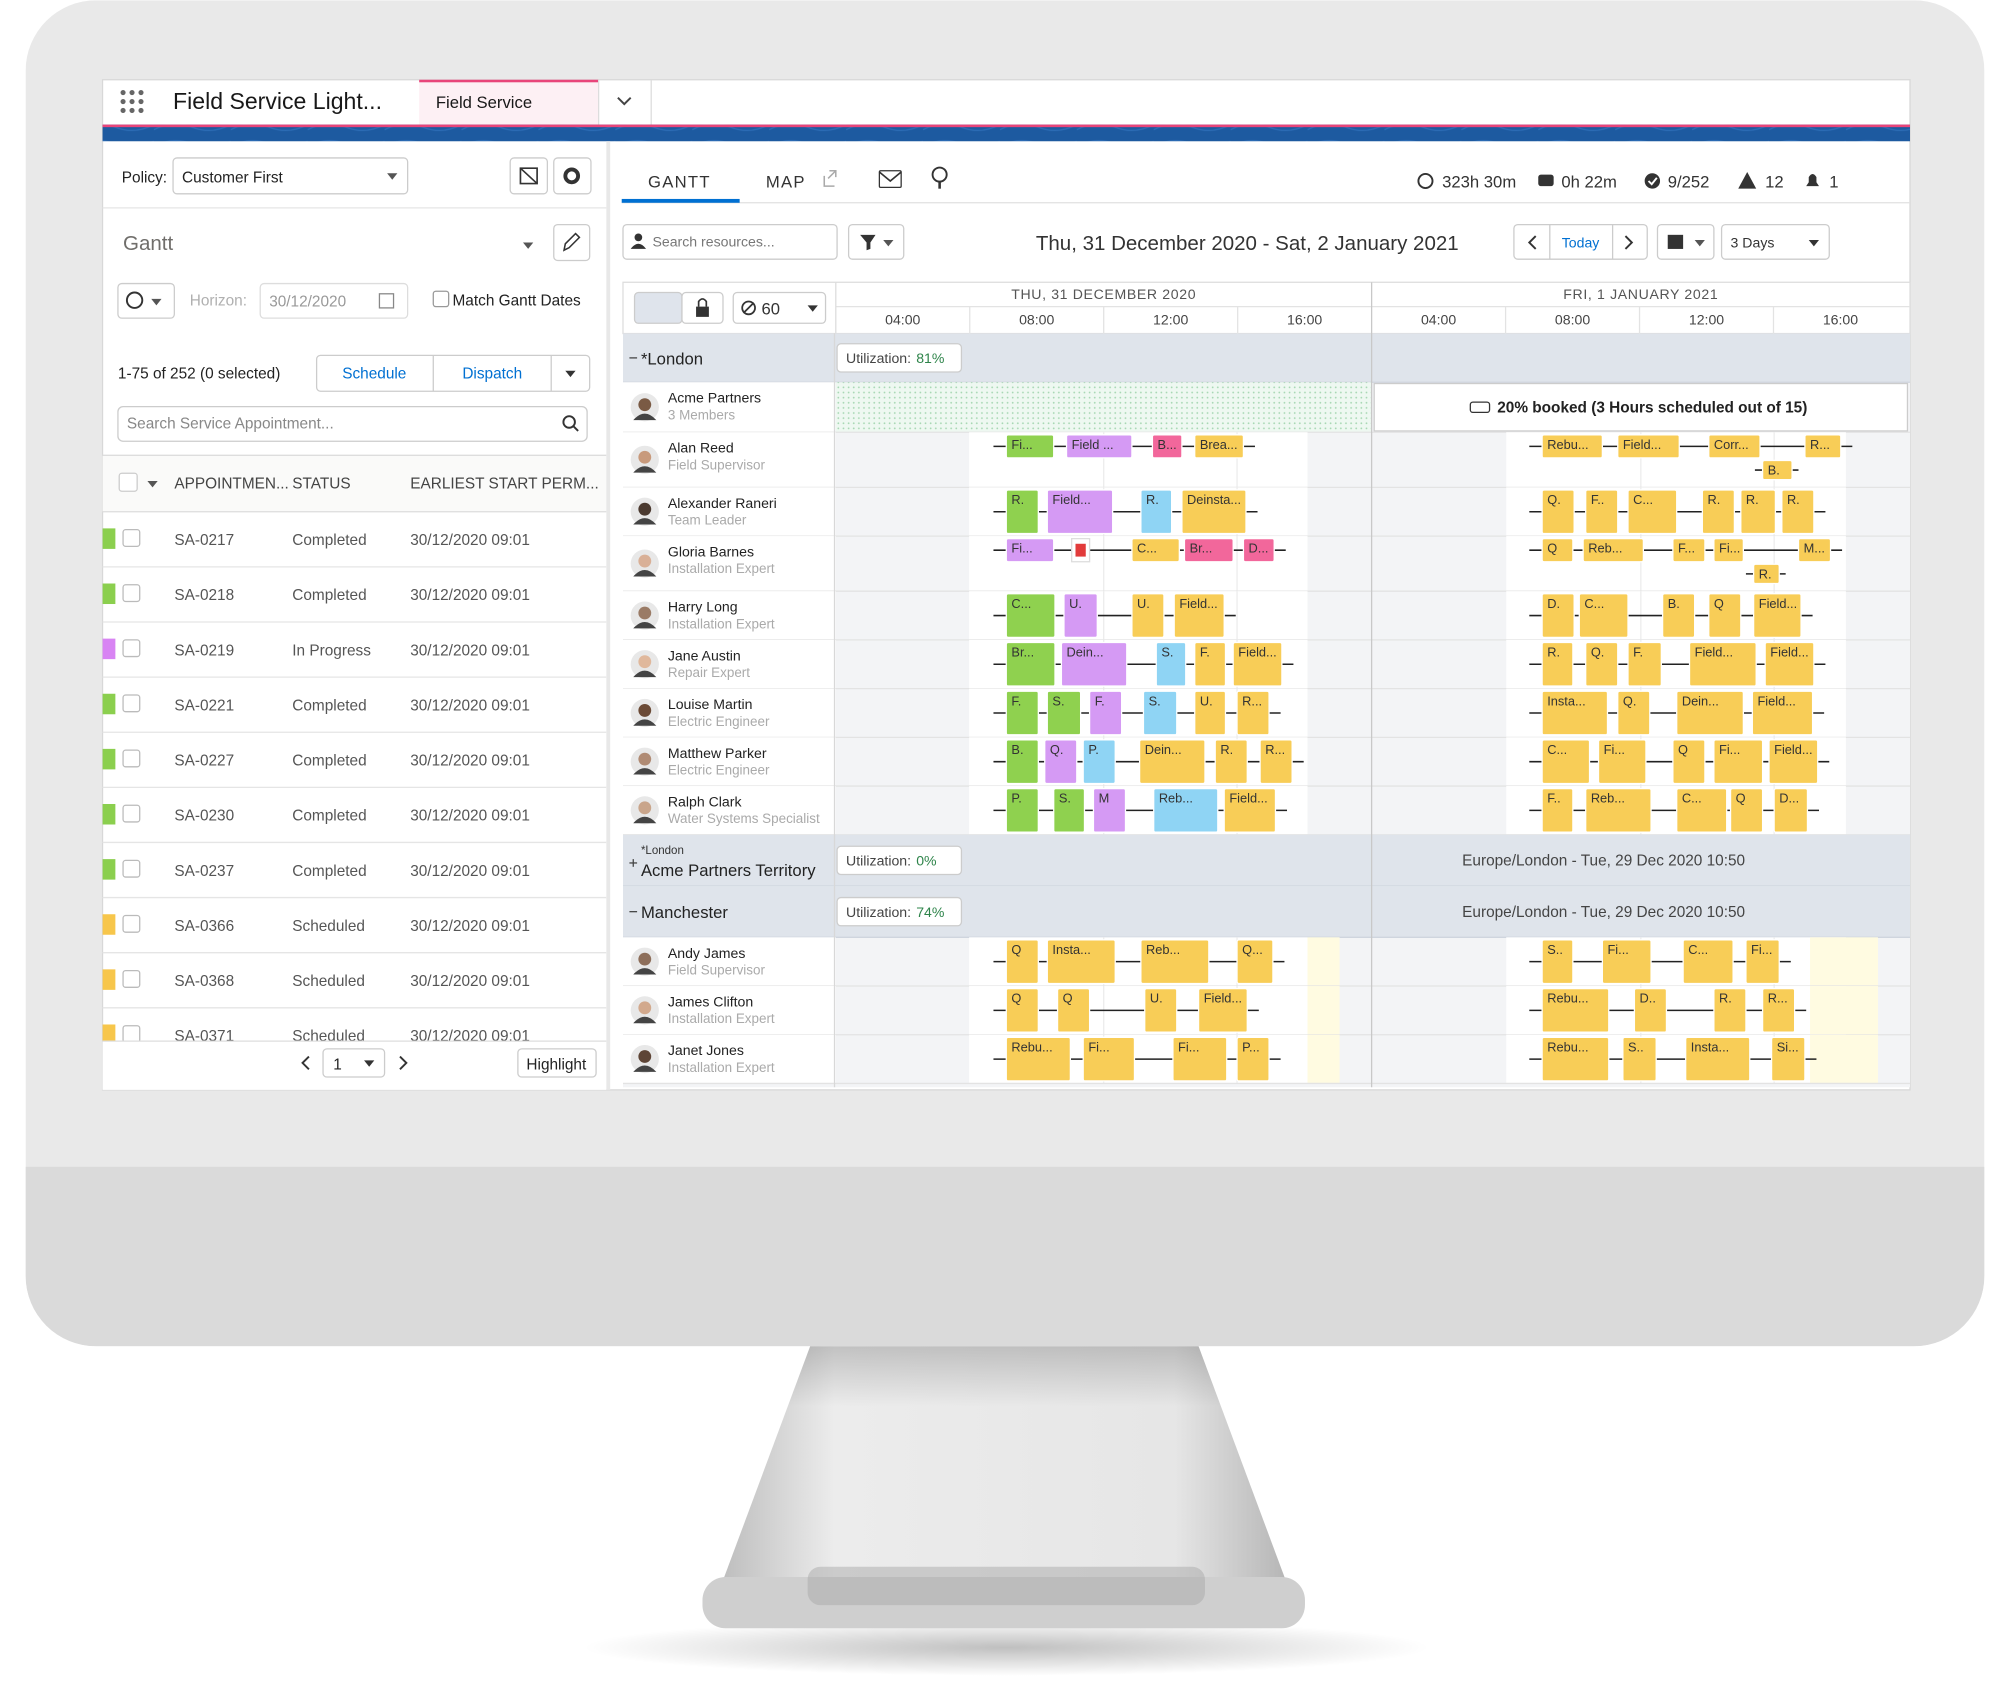 This screenshot has height=1699, width=2010. What do you see at coordinates (492, 373) in the screenshot?
I see `button: Dispatch` at bounding box center [492, 373].